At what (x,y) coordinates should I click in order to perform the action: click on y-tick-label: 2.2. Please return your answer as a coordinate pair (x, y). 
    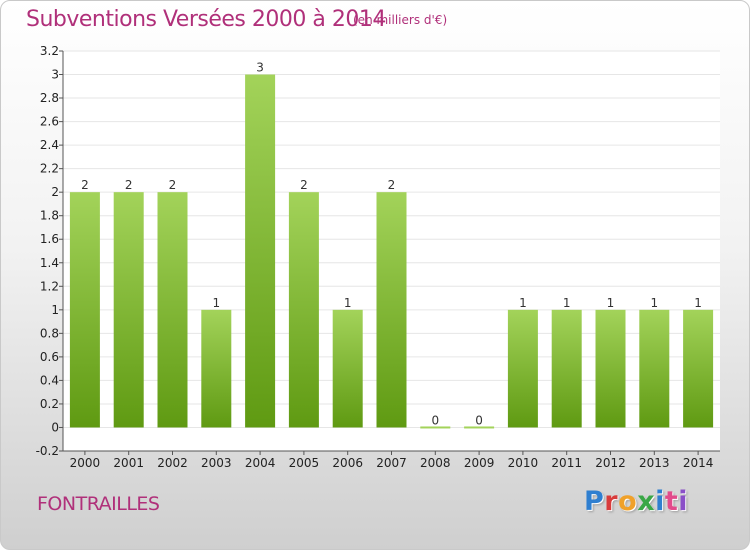
    Looking at the image, I should click on (49, 169).